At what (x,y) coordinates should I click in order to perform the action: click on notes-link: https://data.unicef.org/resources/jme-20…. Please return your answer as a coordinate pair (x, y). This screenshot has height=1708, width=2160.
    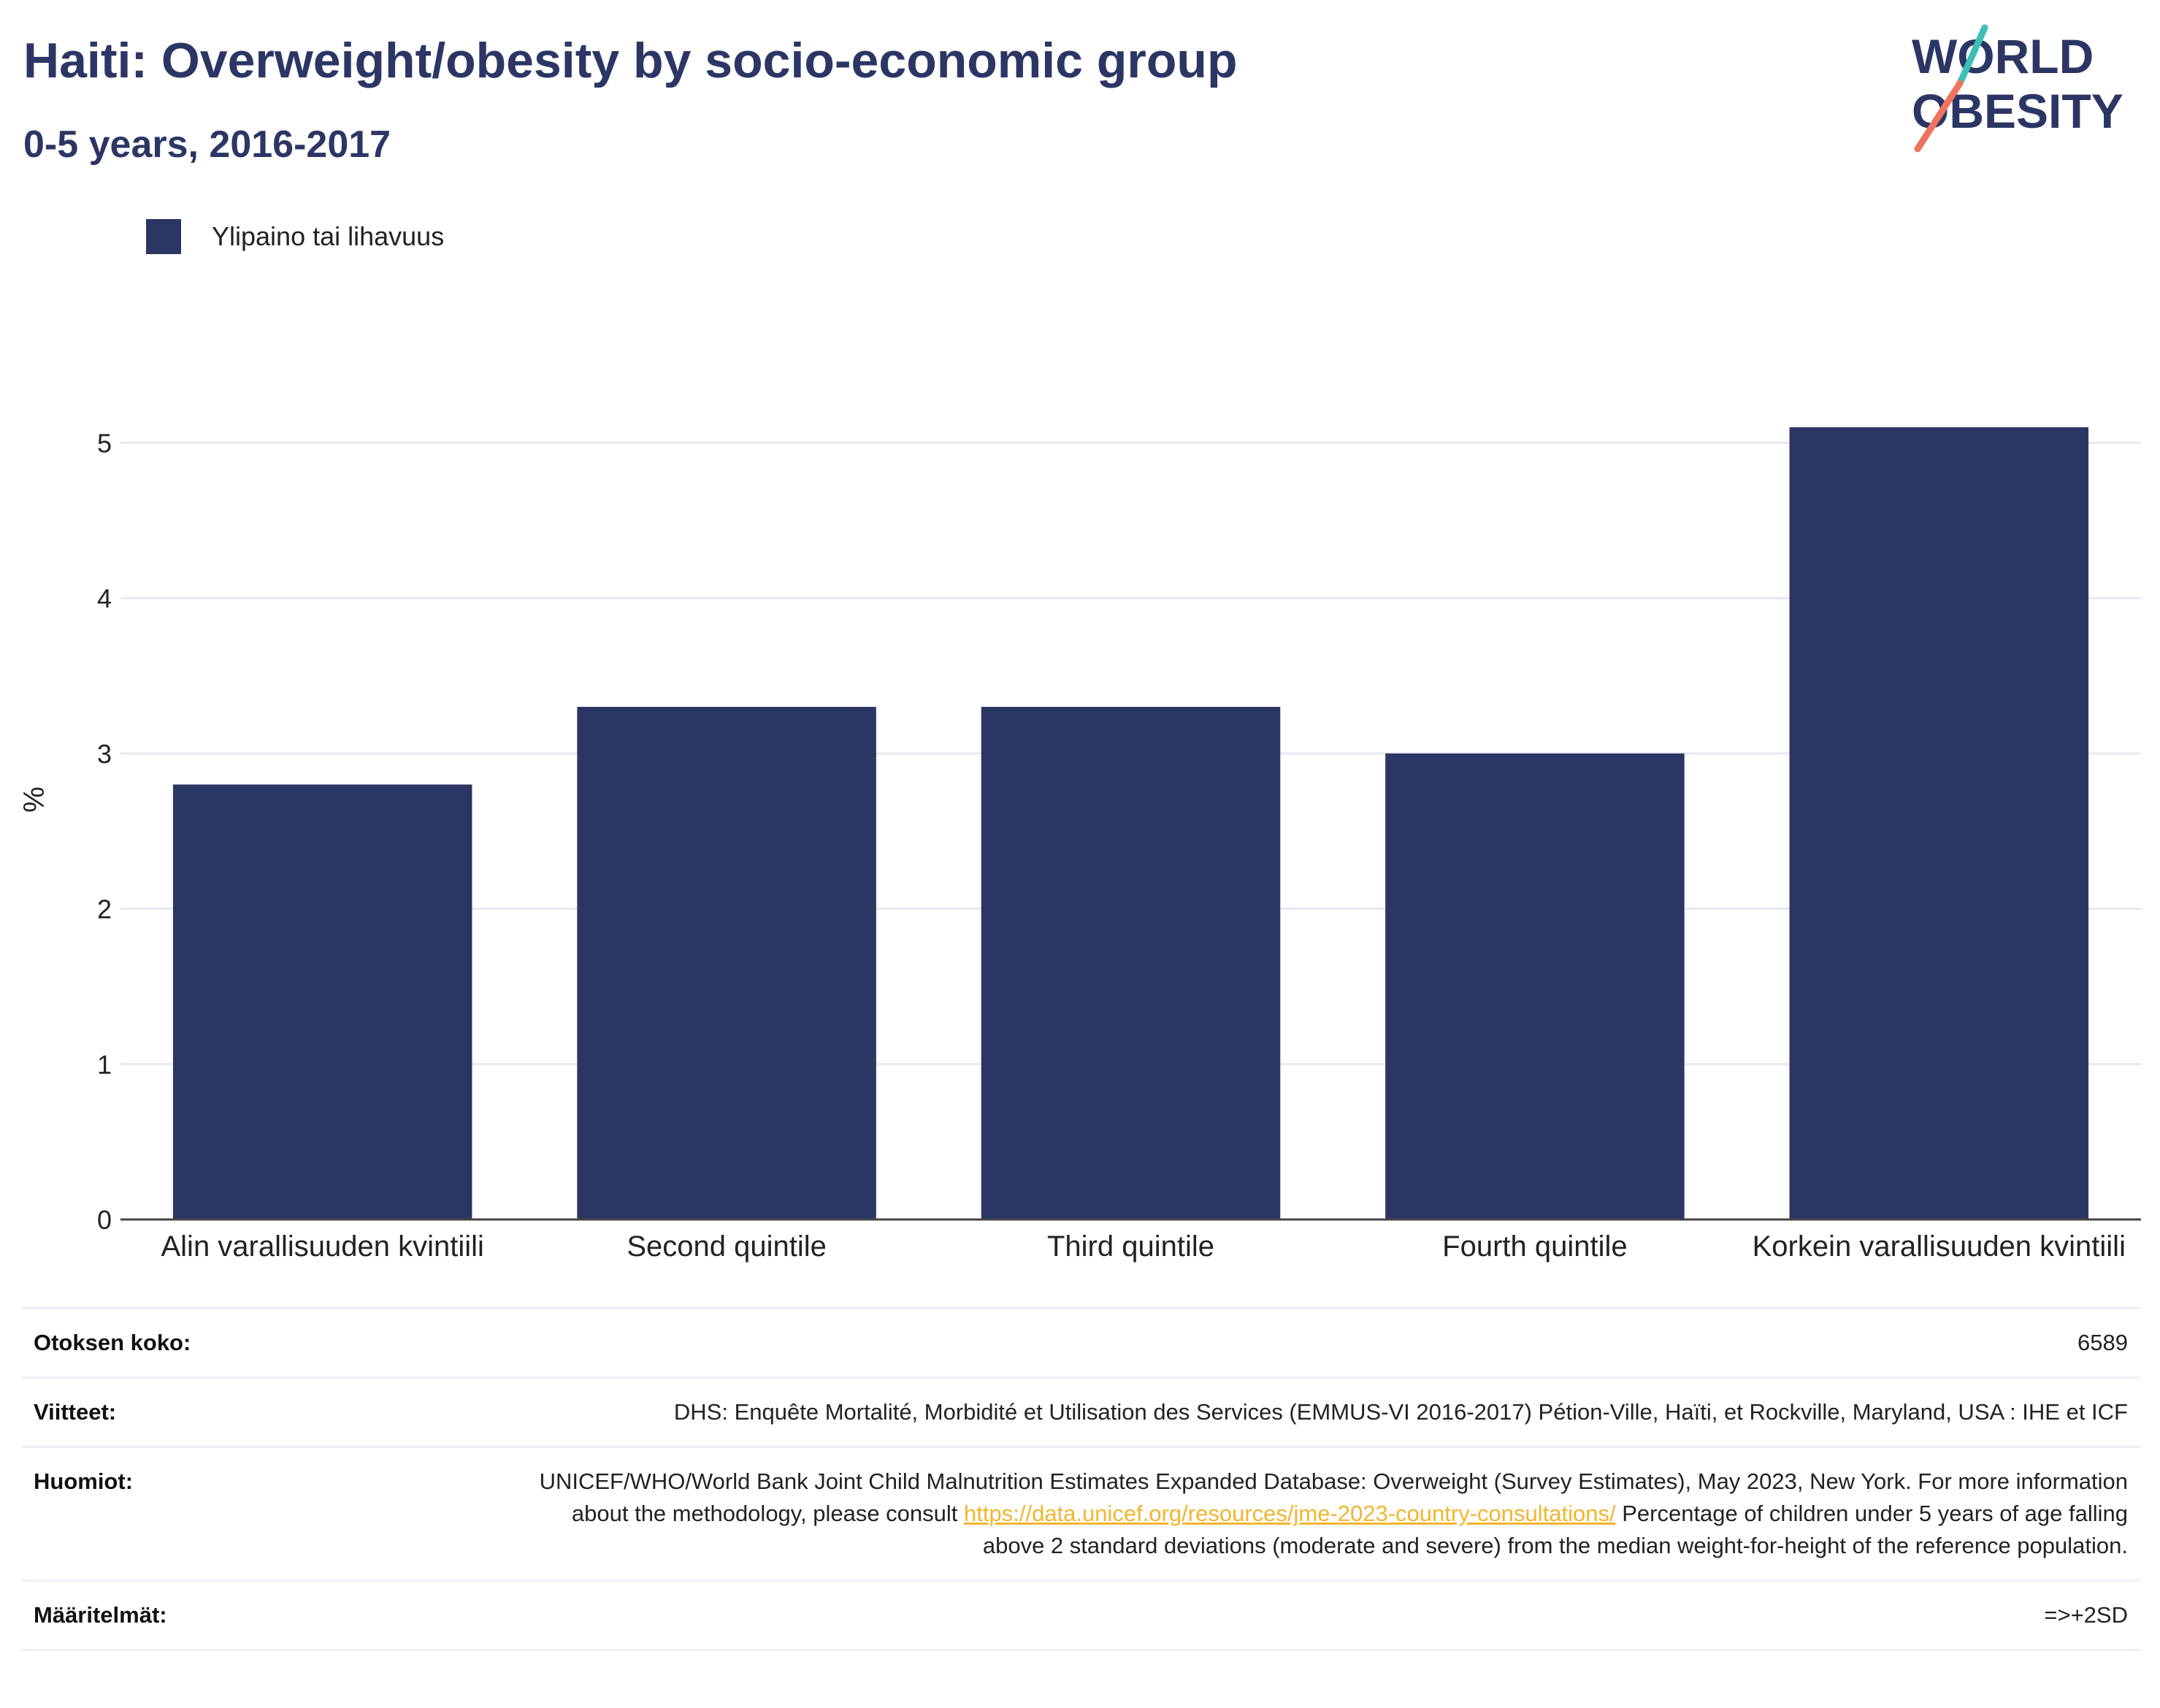
    Looking at the image, I should click on (1290, 1513).